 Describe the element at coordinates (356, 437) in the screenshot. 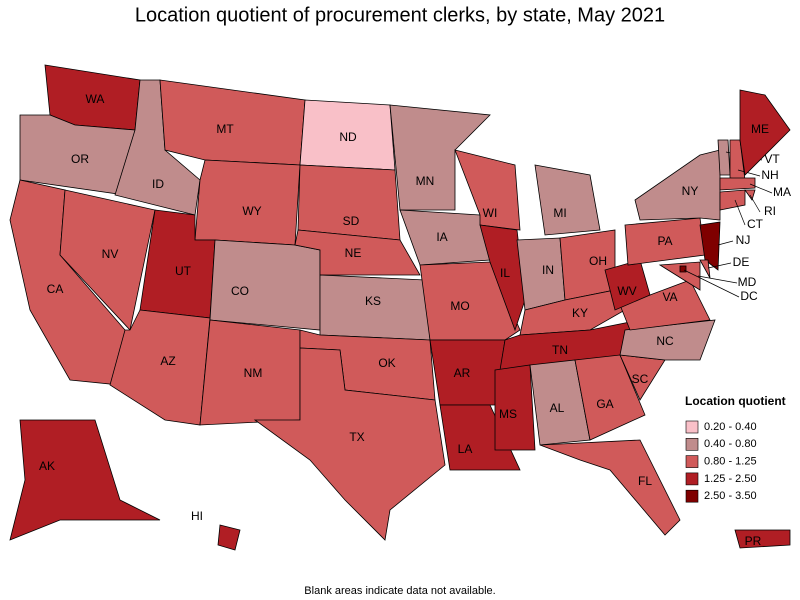

I see `state-label: TX` at that location.